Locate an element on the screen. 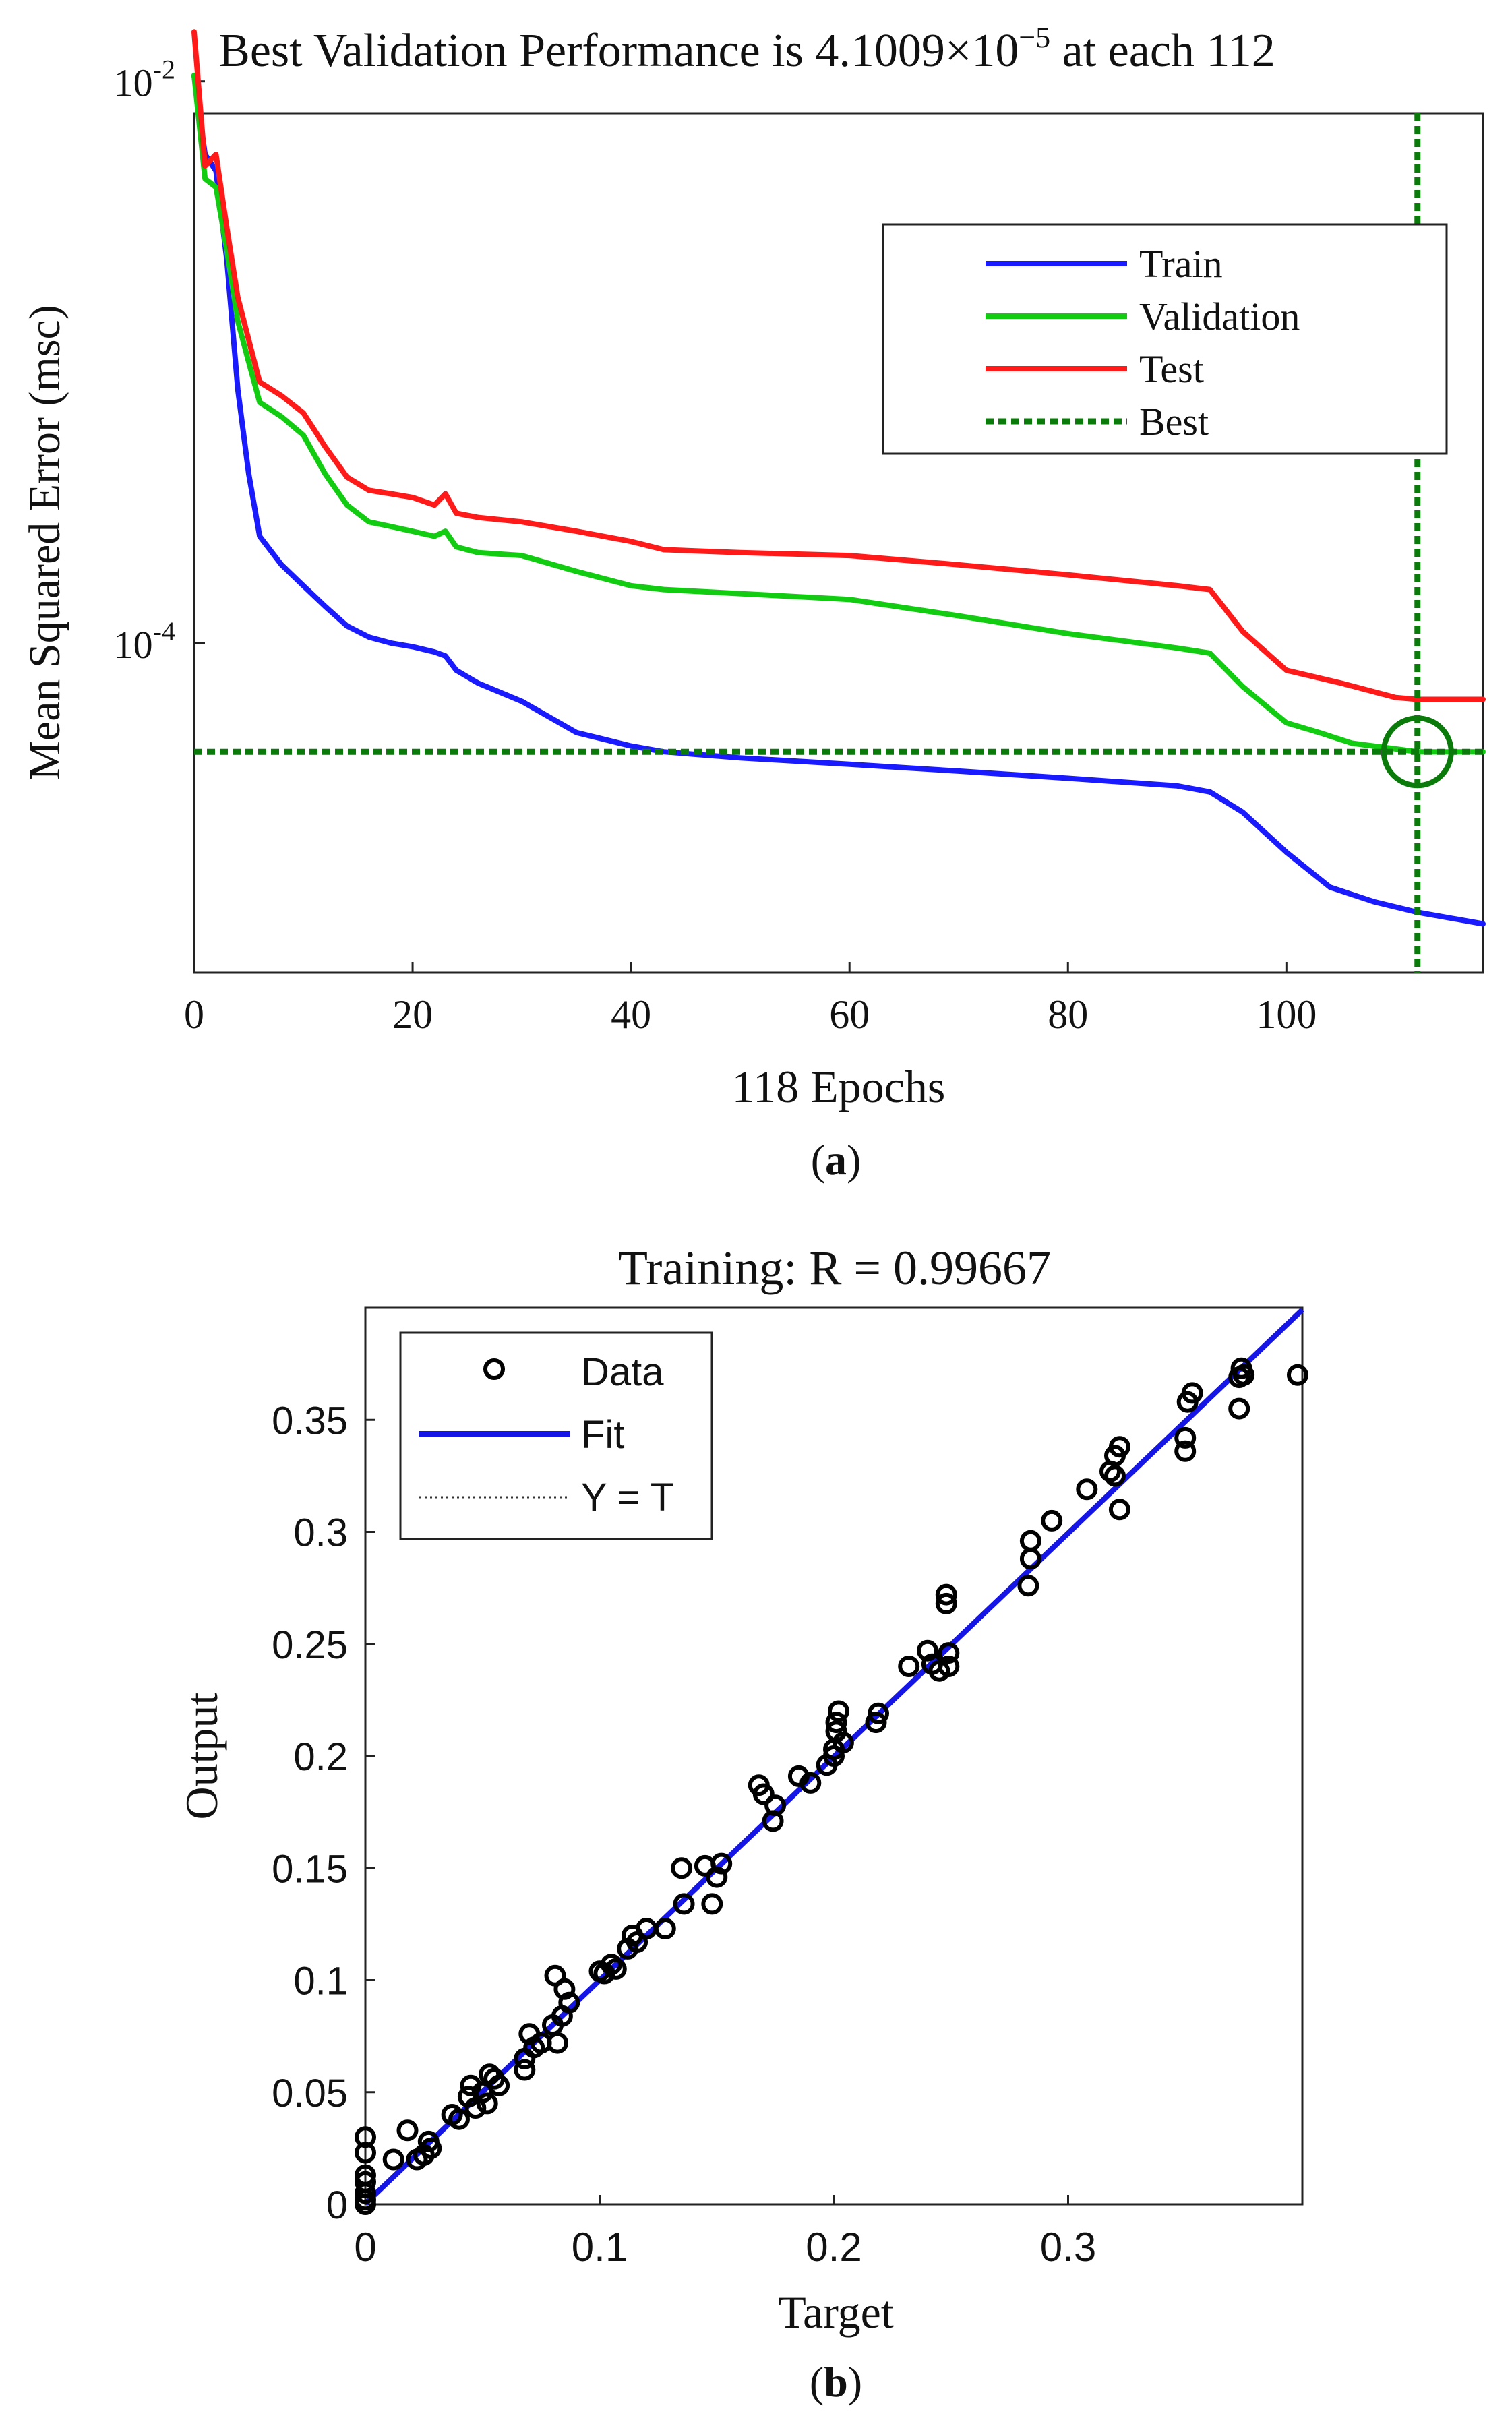  legend-train-label: Train is located at coordinates (1181, 264).